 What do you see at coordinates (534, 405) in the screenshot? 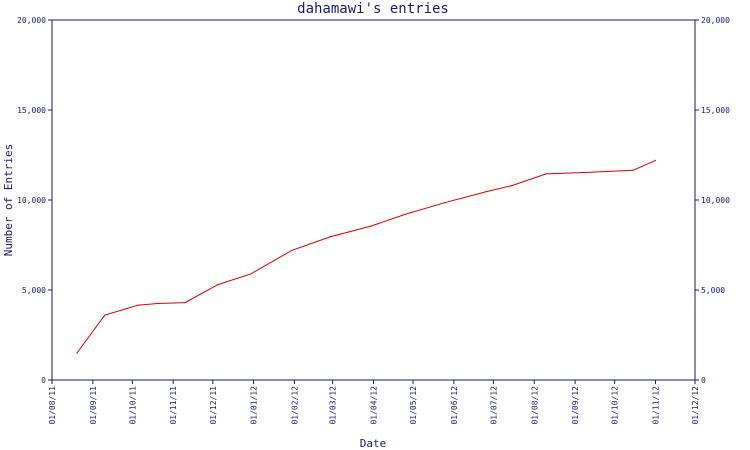
I see `x-tick-label: 01/08/12` at bounding box center [534, 405].